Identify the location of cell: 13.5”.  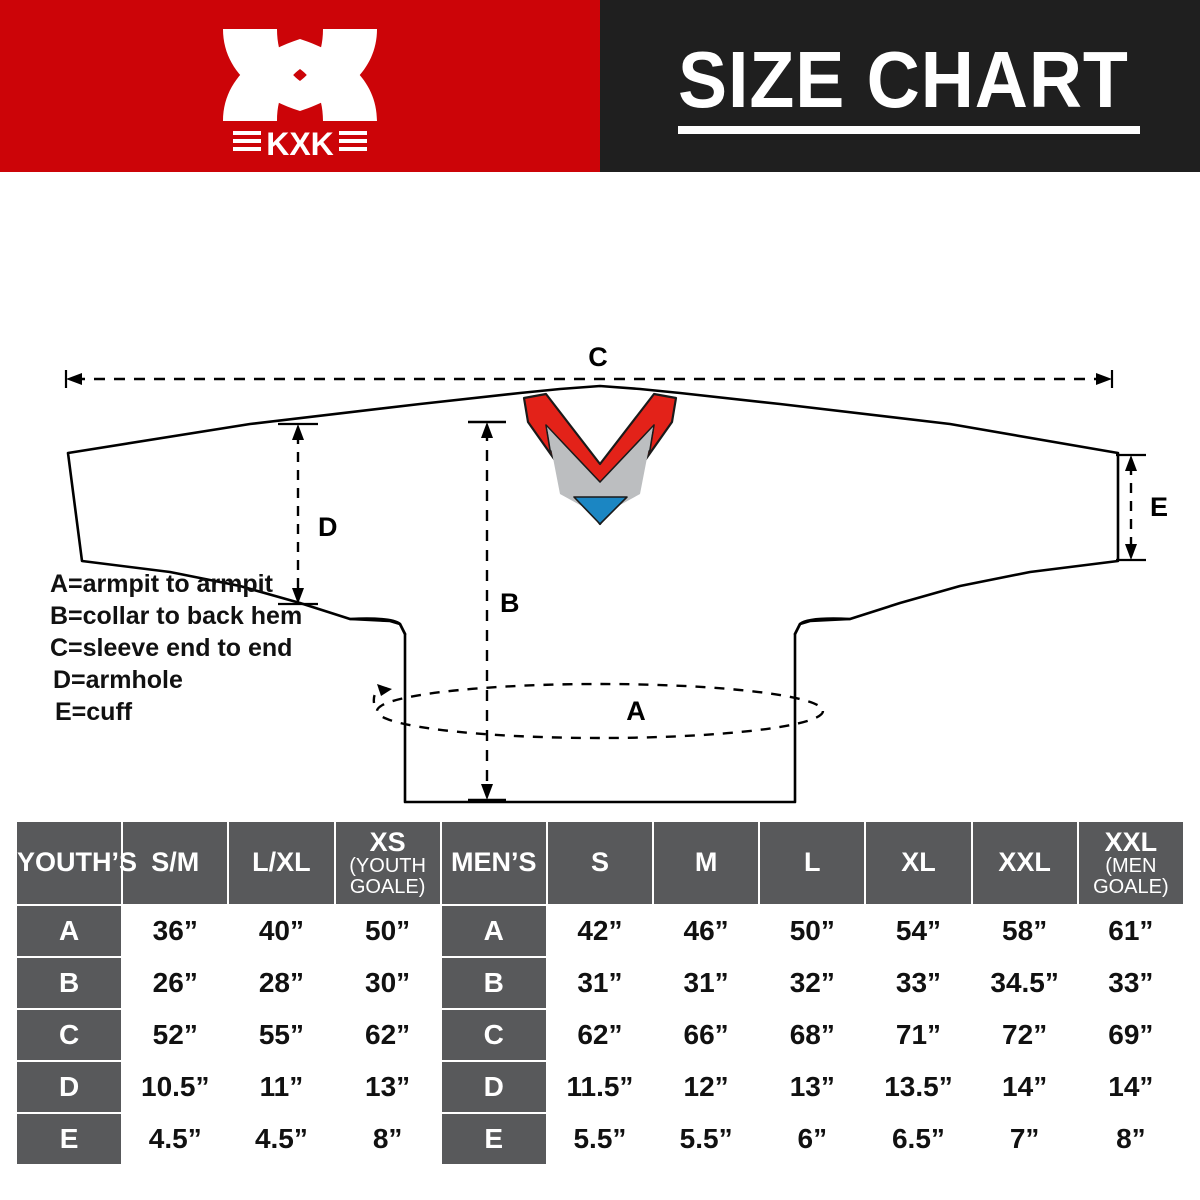
(918, 1087).